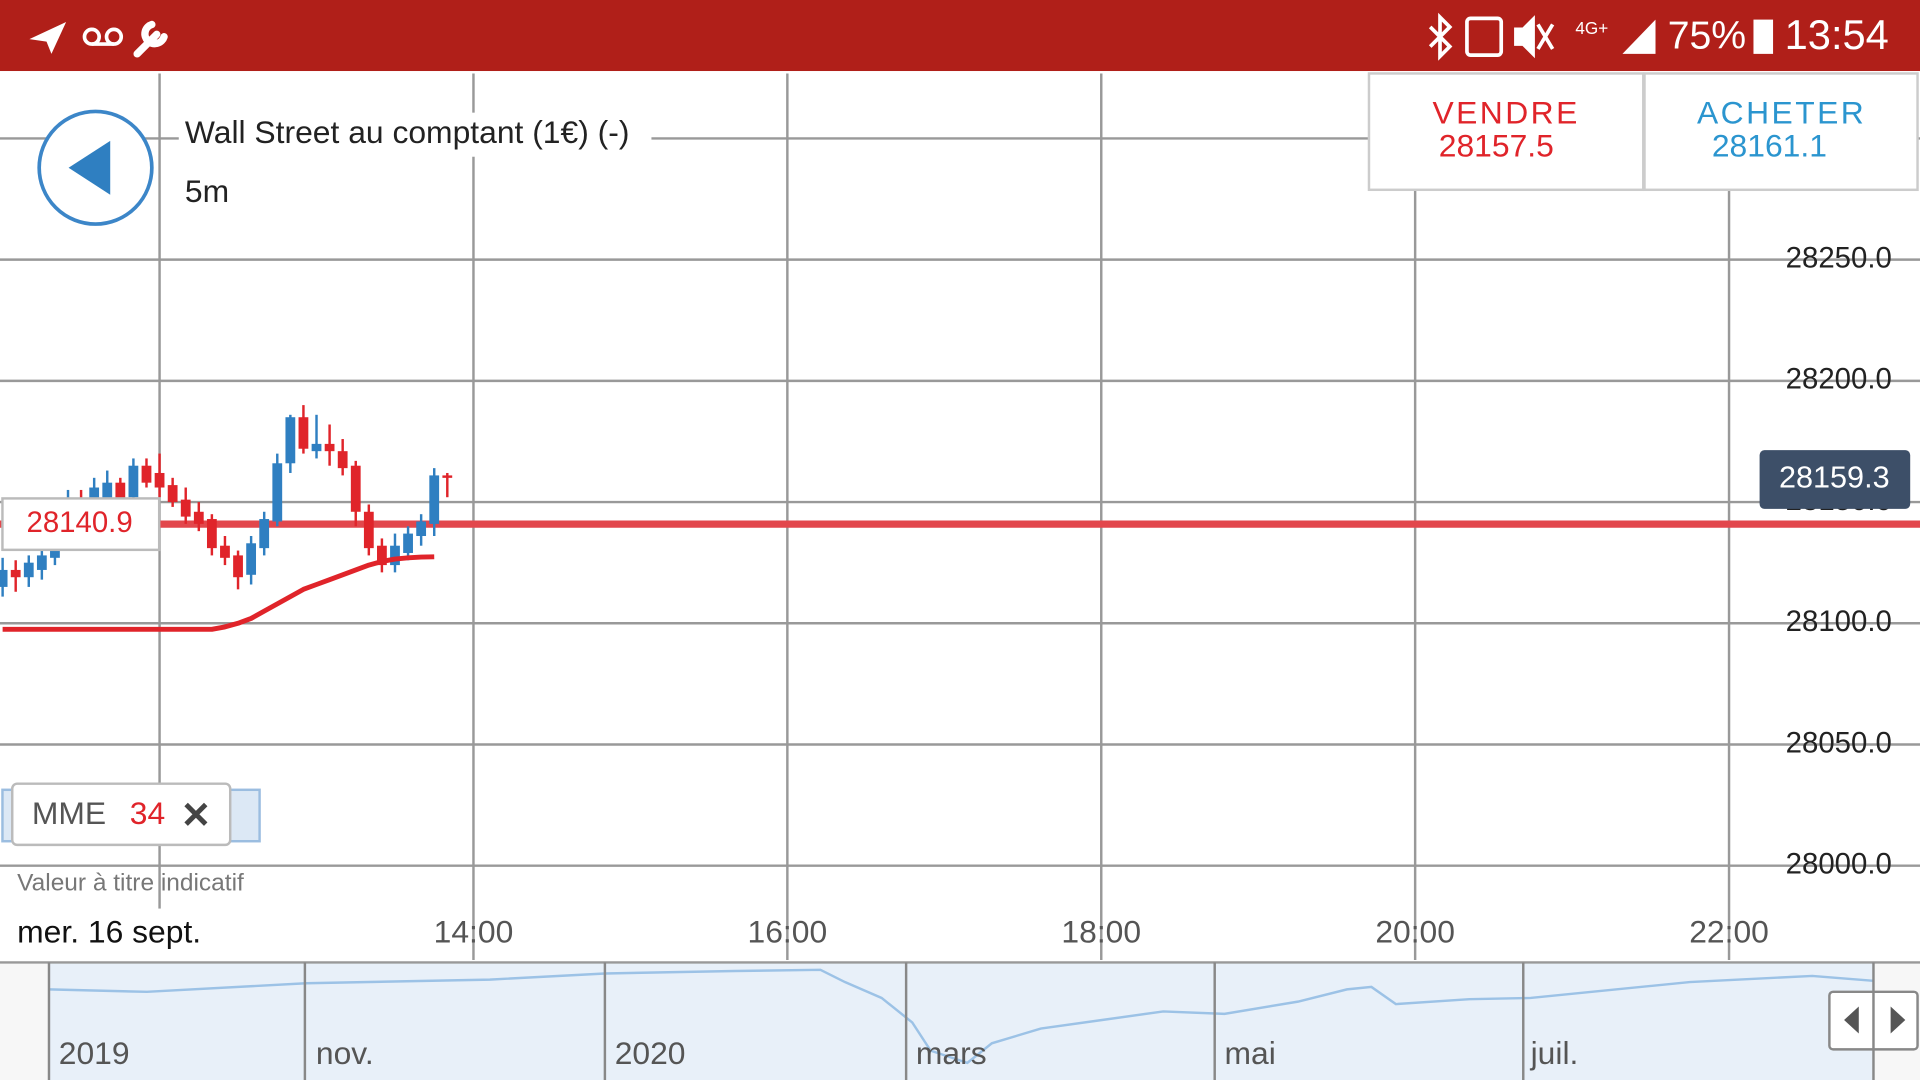  I want to click on navigator-label: juil., so click(1554, 1053).